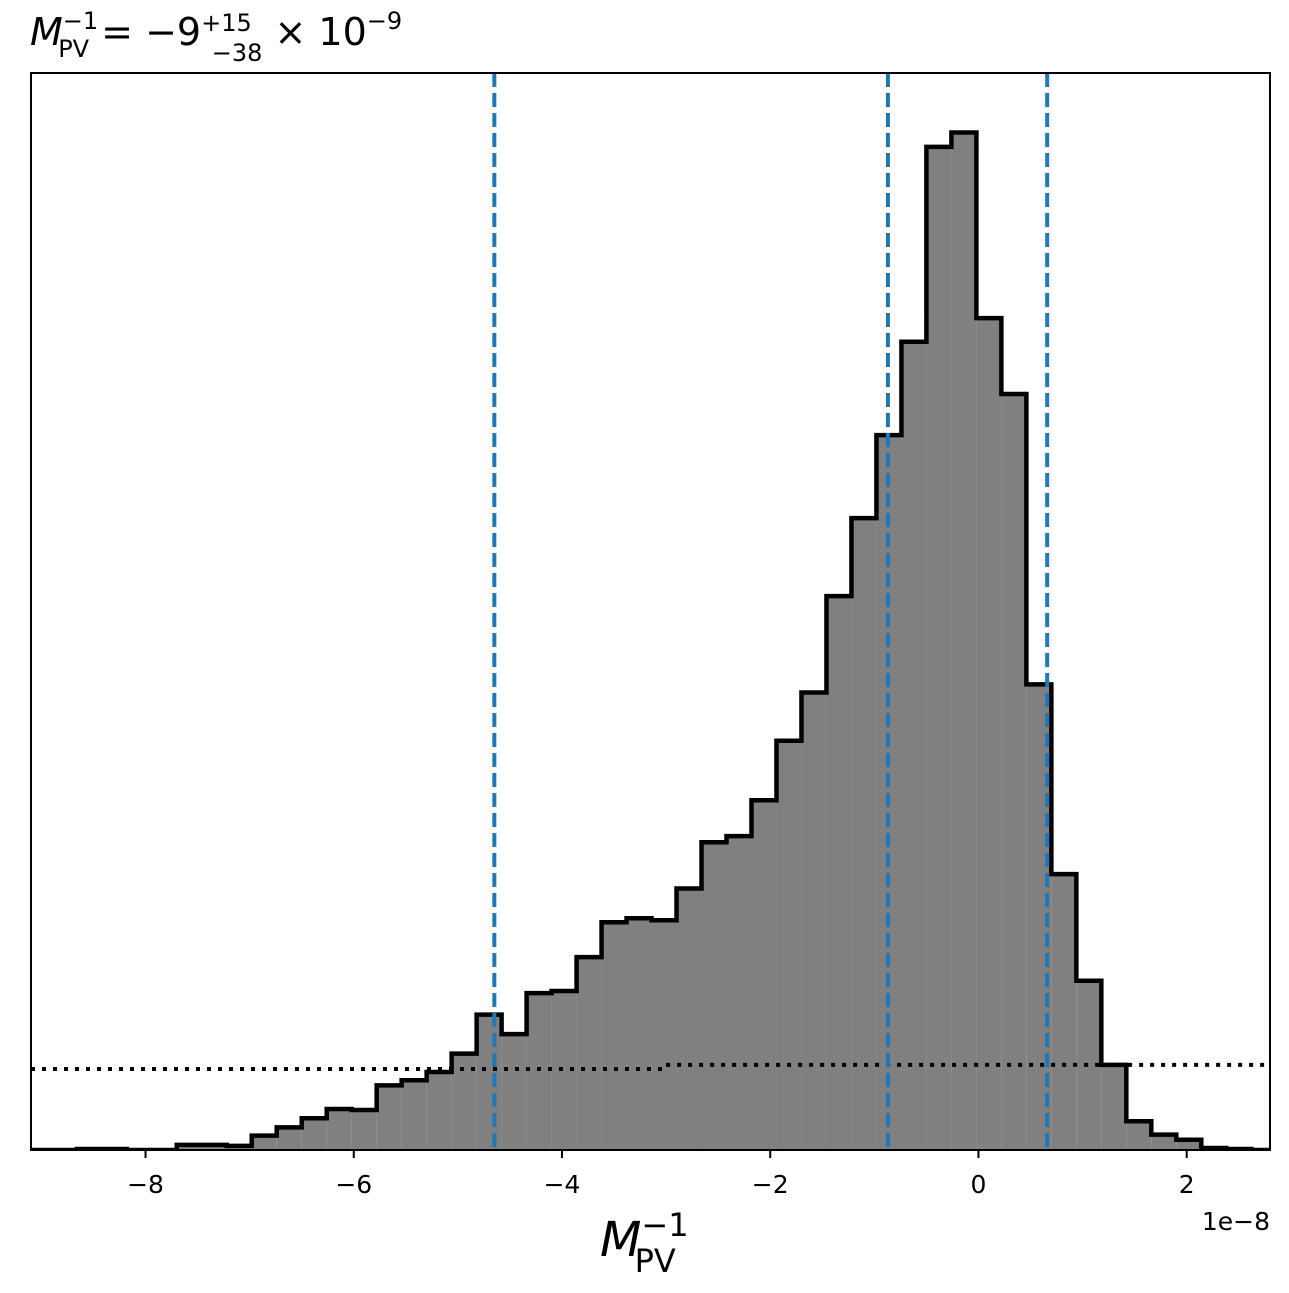 The image size is (1289, 1293). Describe the element at coordinates (226, 23) in the screenshot. I see `title-err-plus: +15` at that location.